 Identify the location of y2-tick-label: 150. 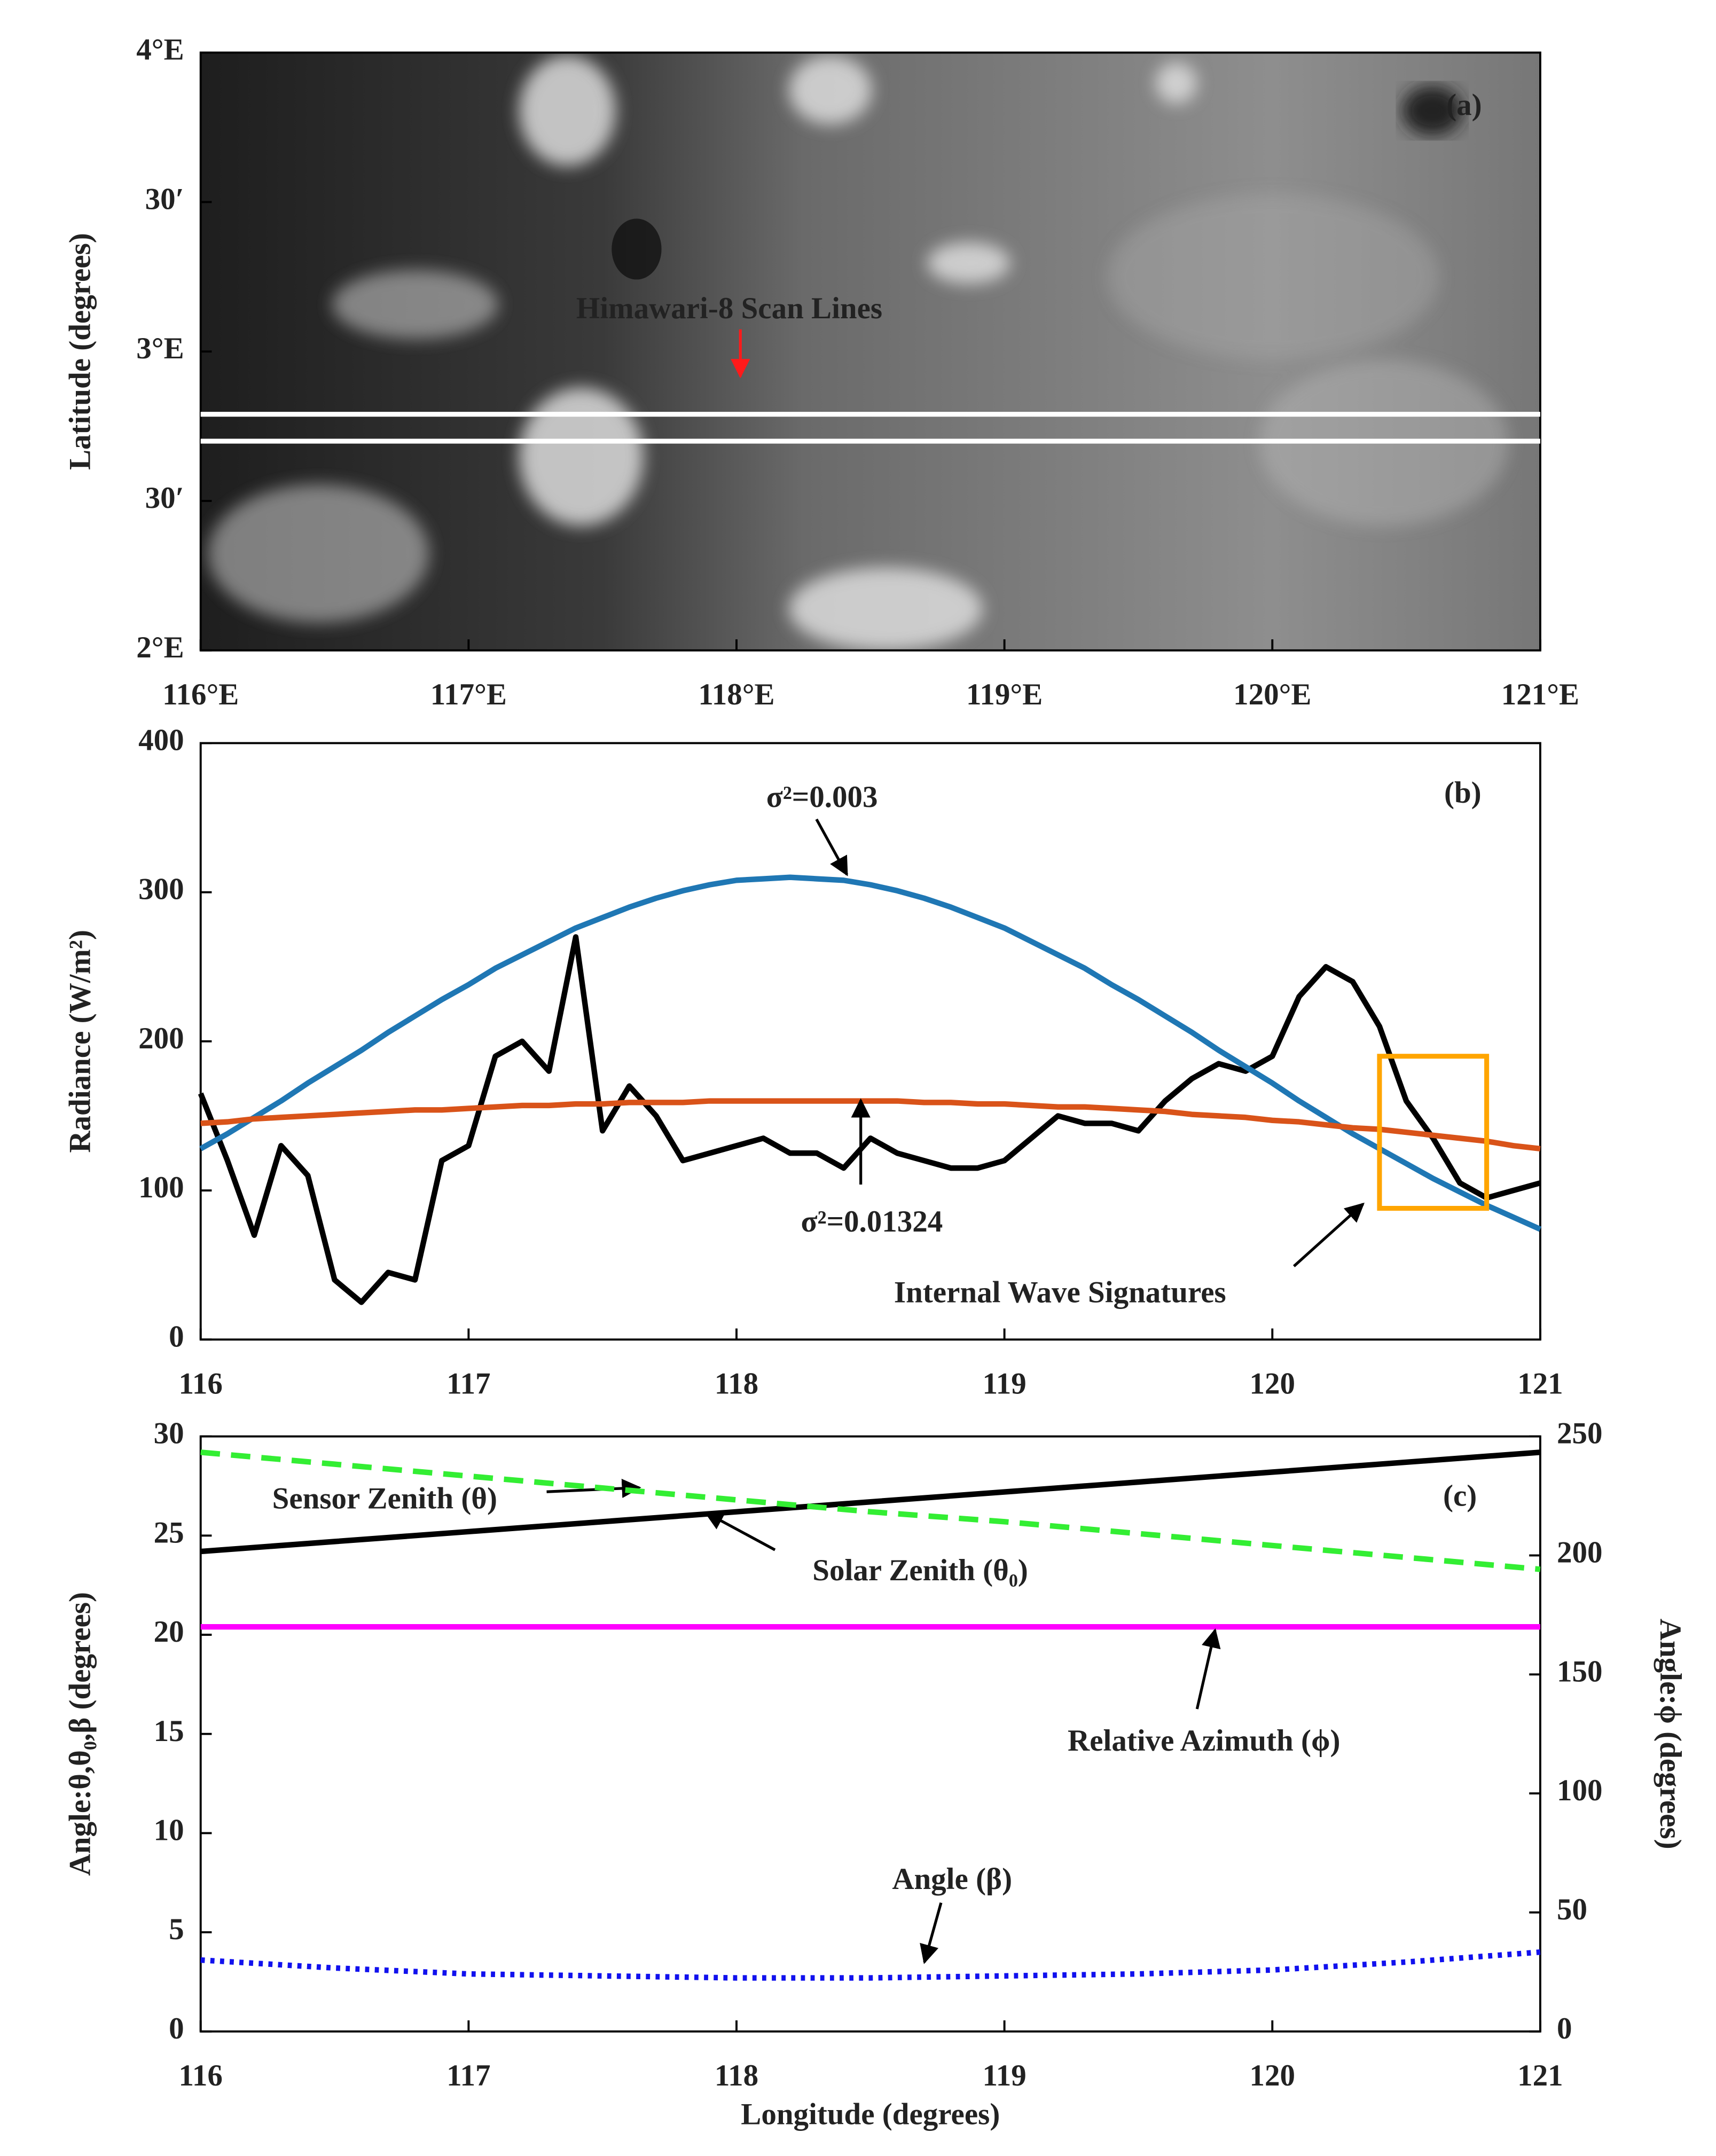
(1580, 1671).